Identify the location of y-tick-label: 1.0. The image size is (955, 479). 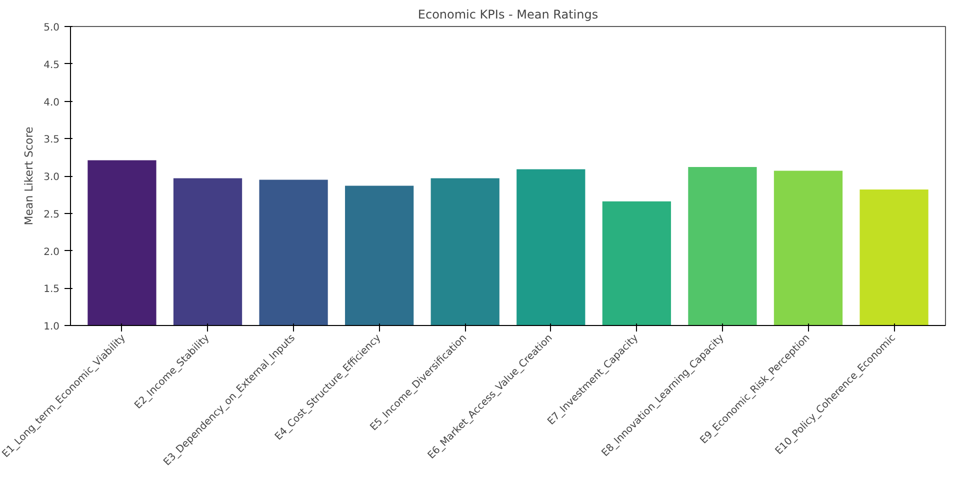
(52, 327).